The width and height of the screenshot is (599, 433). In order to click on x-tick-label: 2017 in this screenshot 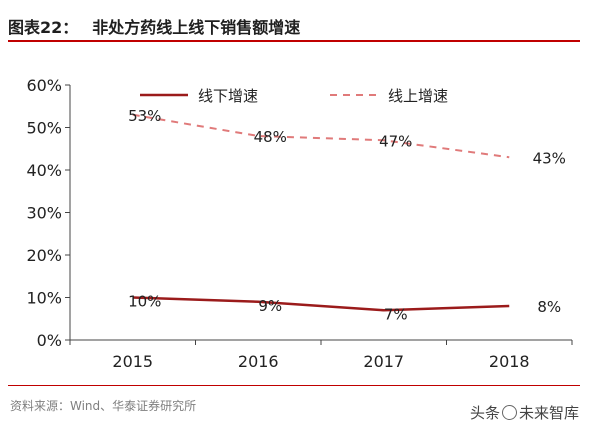, I will do `click(383, 361)`.